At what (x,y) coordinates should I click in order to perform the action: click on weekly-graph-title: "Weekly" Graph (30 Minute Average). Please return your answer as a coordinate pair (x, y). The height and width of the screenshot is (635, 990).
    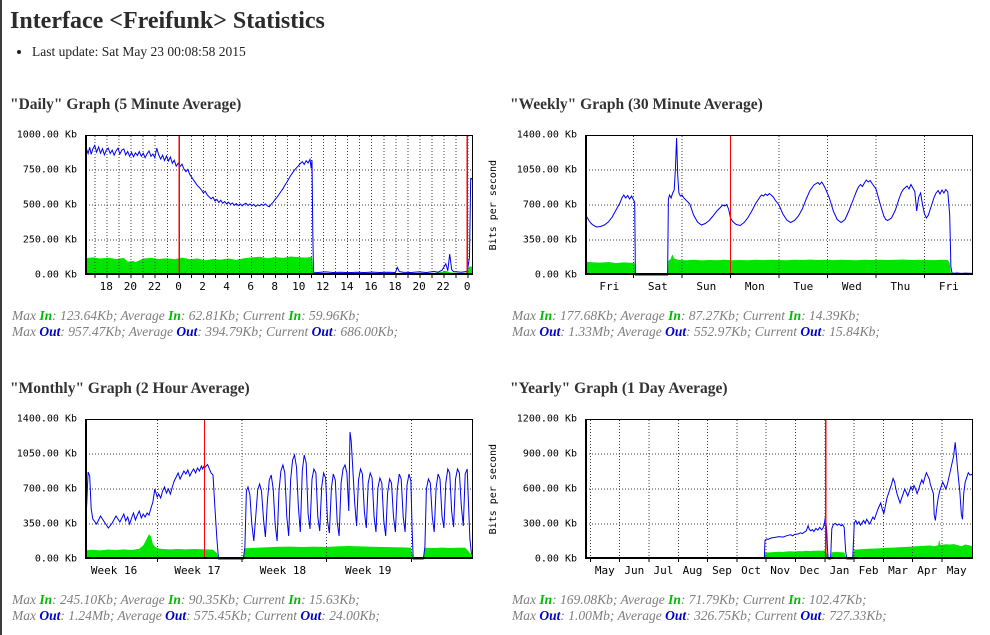
    Looking at the image, I should click on (636, 104).